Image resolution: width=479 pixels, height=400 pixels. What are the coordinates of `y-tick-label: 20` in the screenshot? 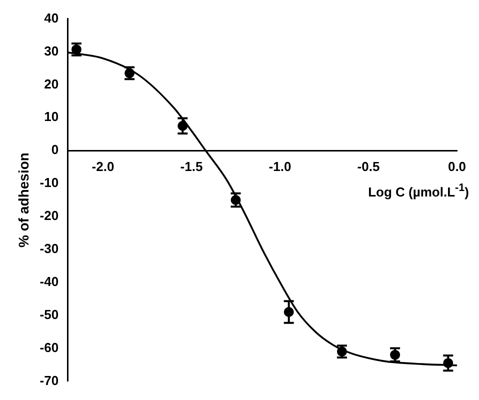 It's located at (51, 84).